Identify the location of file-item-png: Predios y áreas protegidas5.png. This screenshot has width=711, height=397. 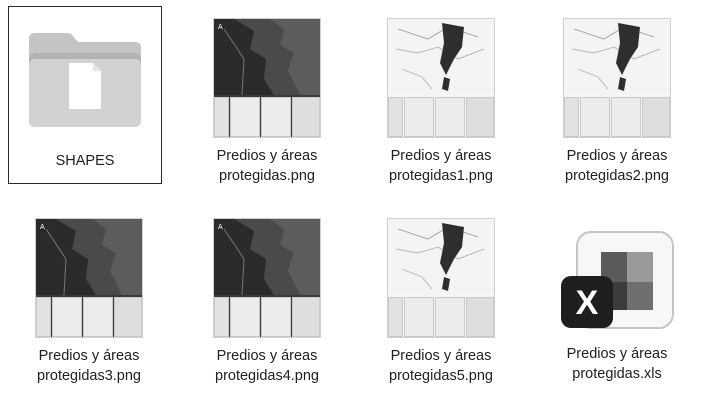
(441, 307).